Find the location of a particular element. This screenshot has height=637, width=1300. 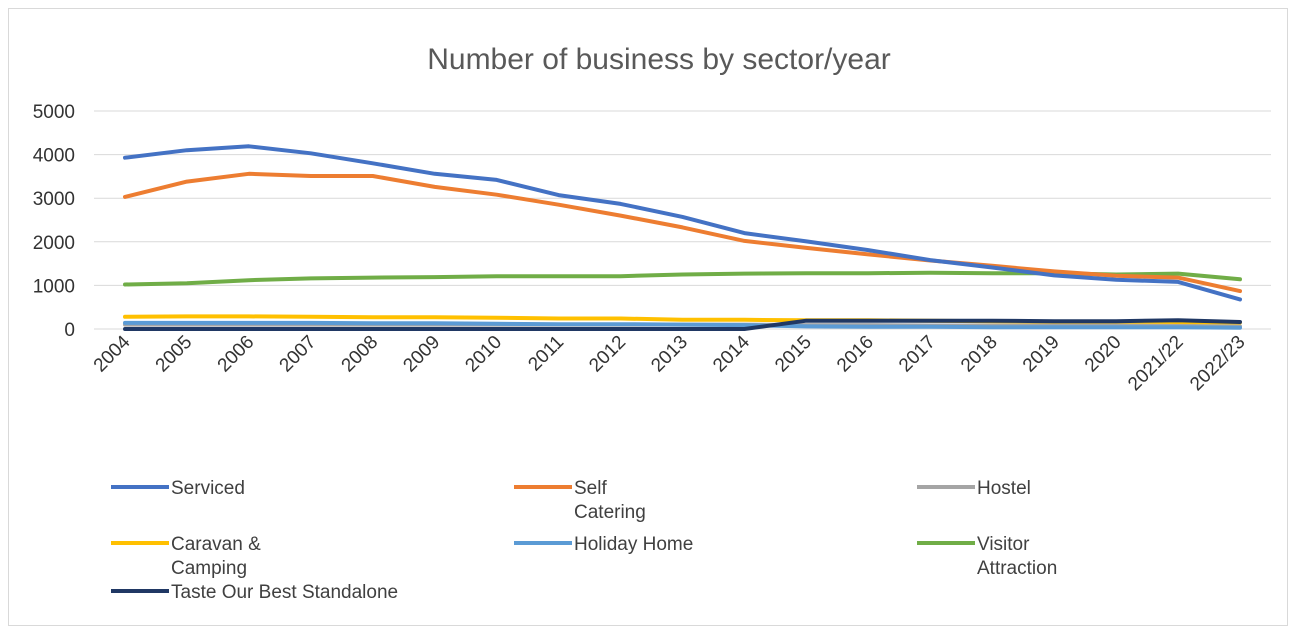

legend-label: Hostel is located at coordinates (1004, 488).